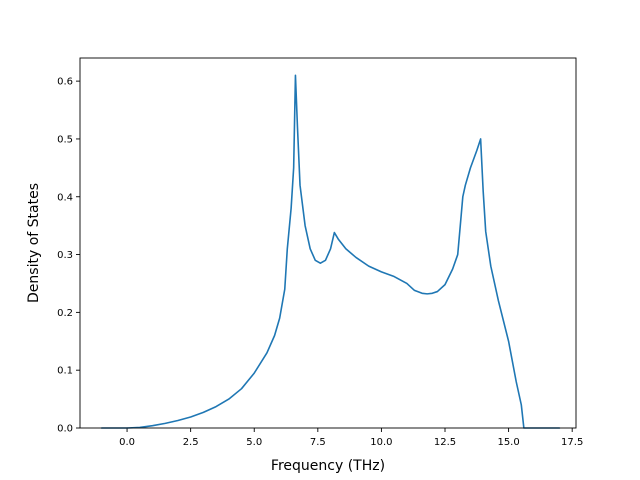 This screenshot has width=640, height=480. What do you see at coordinates (127, 442) in the screenshot?
I see `x-tick-label: 0.0` at bounding box center [127, 442].